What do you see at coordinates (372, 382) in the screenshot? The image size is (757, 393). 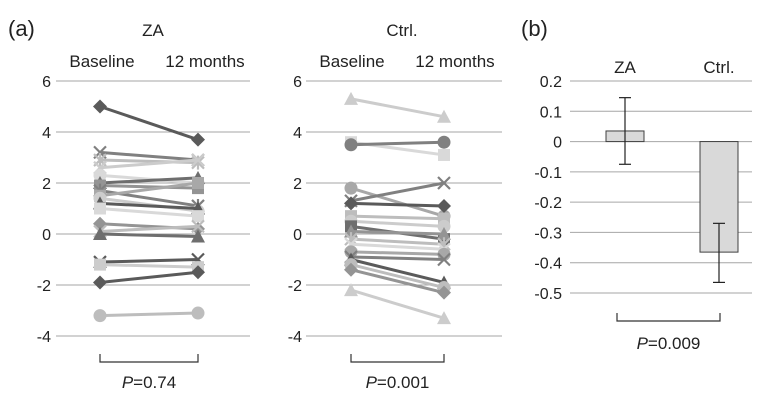 I see `p-value-symbol: P` at bounding box center [372, 382].